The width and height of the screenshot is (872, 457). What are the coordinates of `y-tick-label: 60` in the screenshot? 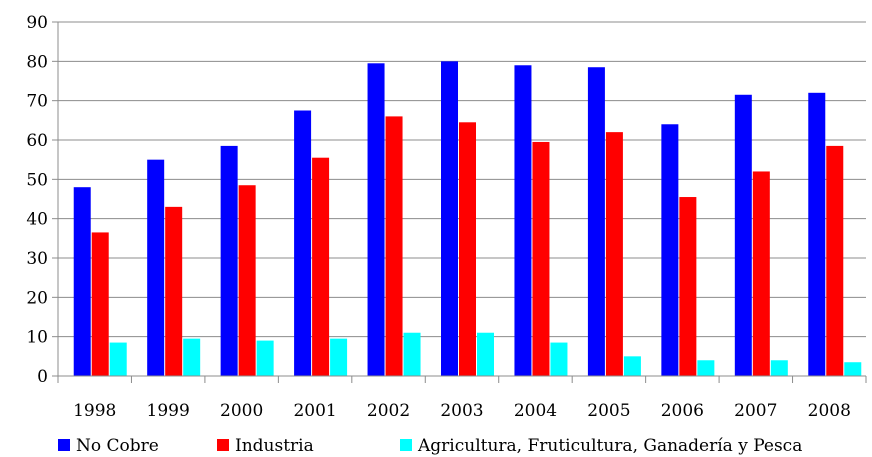 It's located at (37, 141).